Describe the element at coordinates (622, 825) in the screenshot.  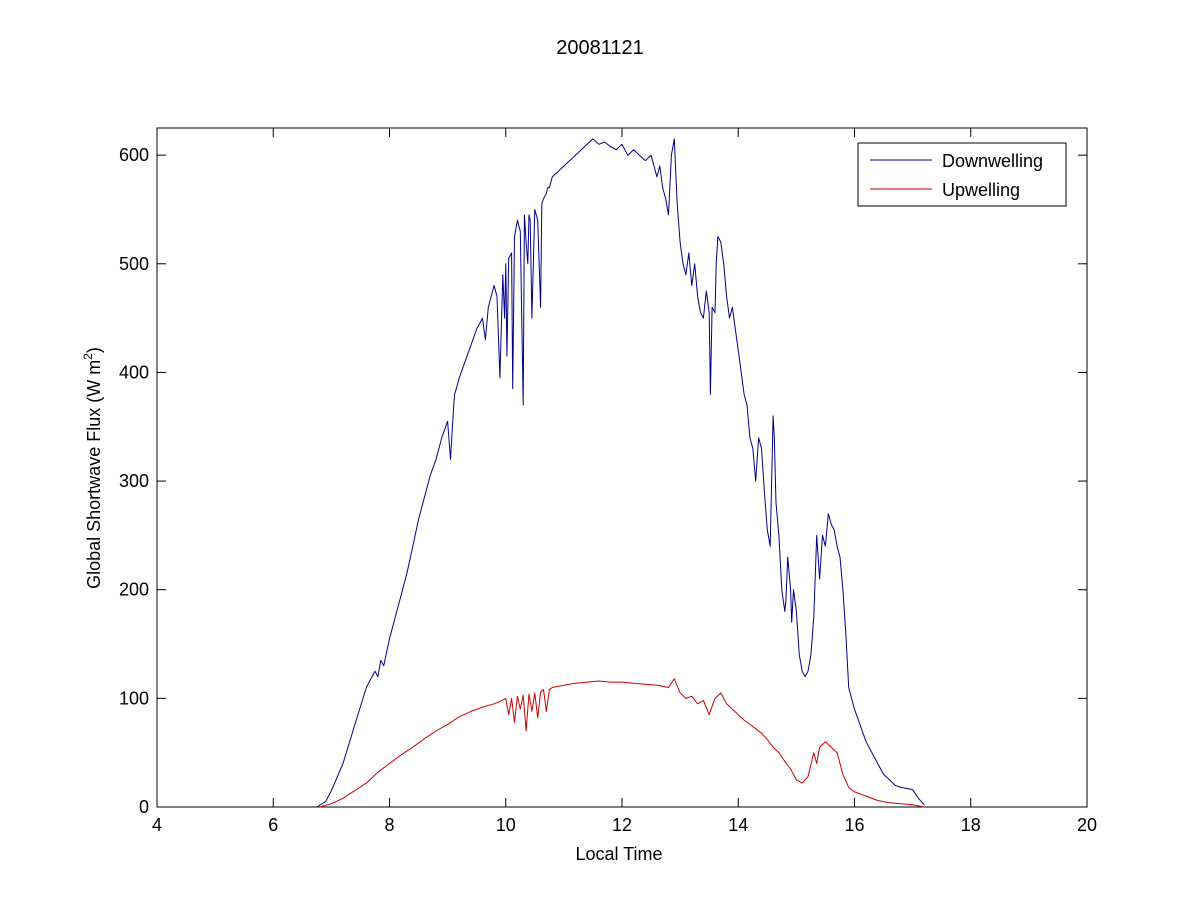
I see `x-tick-label: 12` at that location.